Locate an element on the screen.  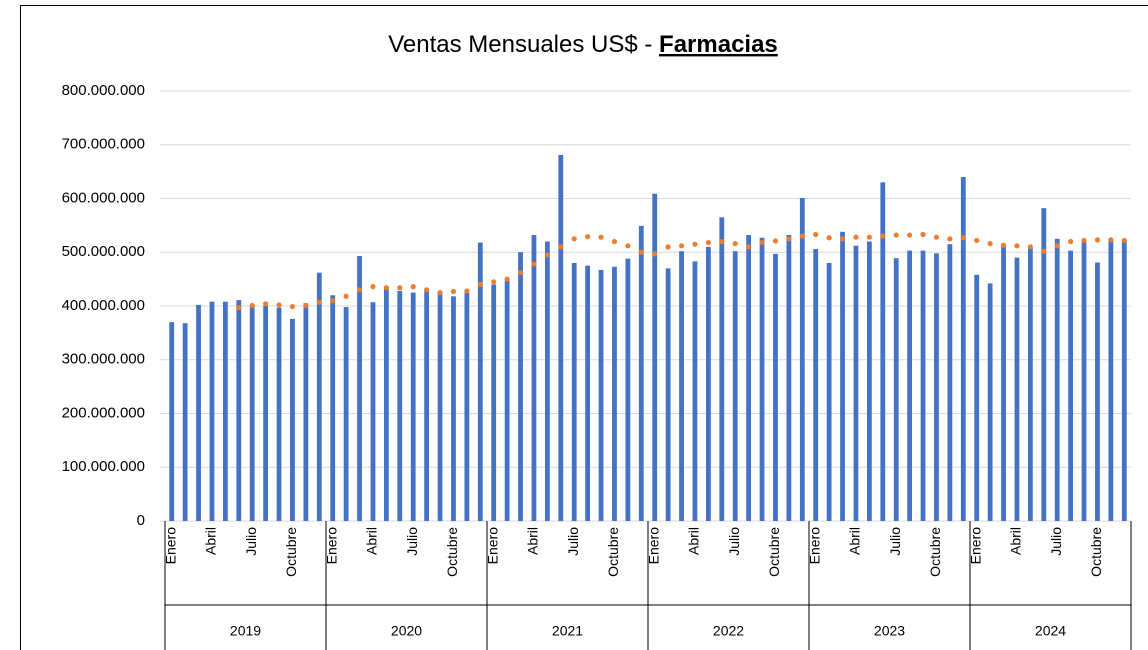
y-tick-label: 300.000.000 is located at coordinates (103, 359).